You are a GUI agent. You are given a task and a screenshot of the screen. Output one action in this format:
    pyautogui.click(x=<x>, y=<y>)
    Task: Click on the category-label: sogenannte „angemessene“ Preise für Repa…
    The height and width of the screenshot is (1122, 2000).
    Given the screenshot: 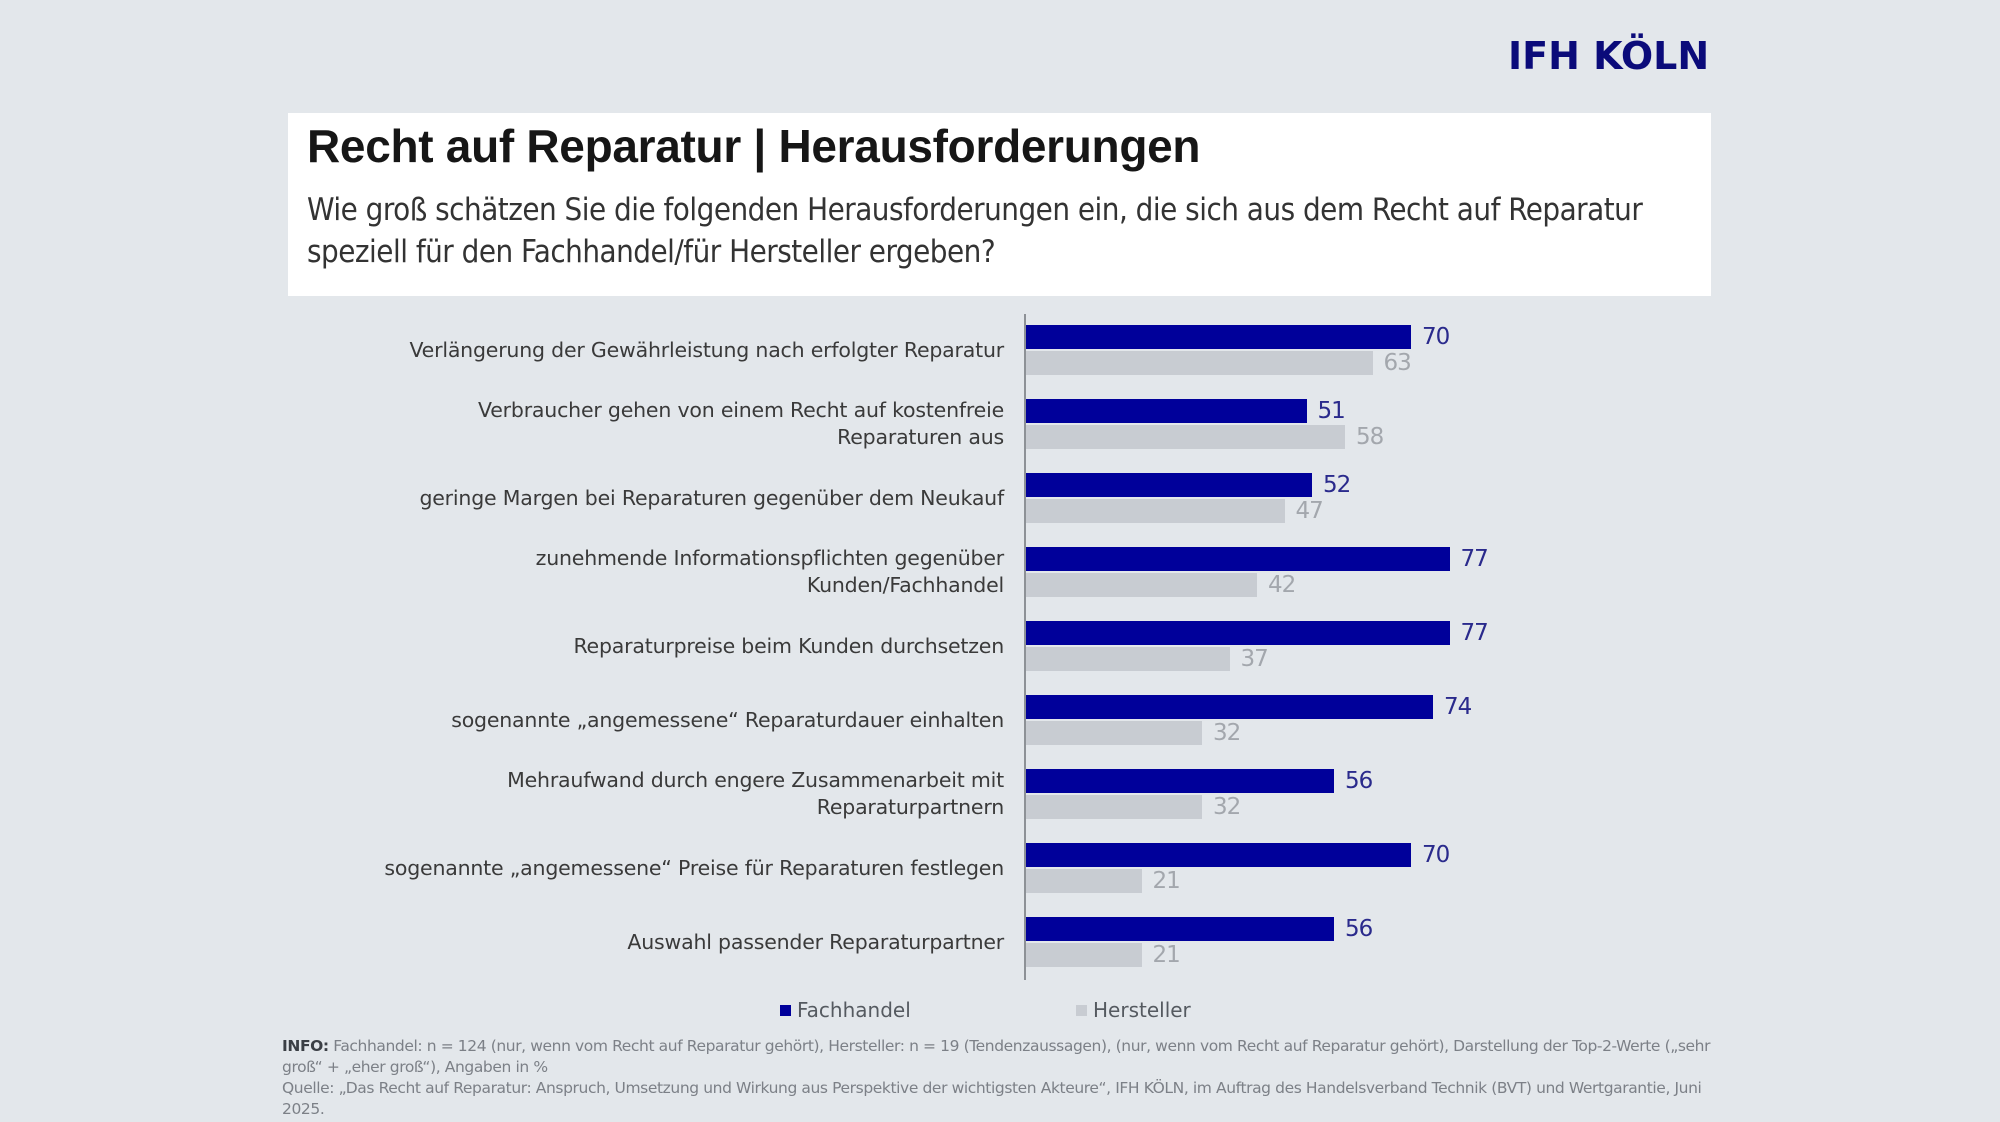 What is the action you would take?
    pyautogui.click(x=664, y=868)
    